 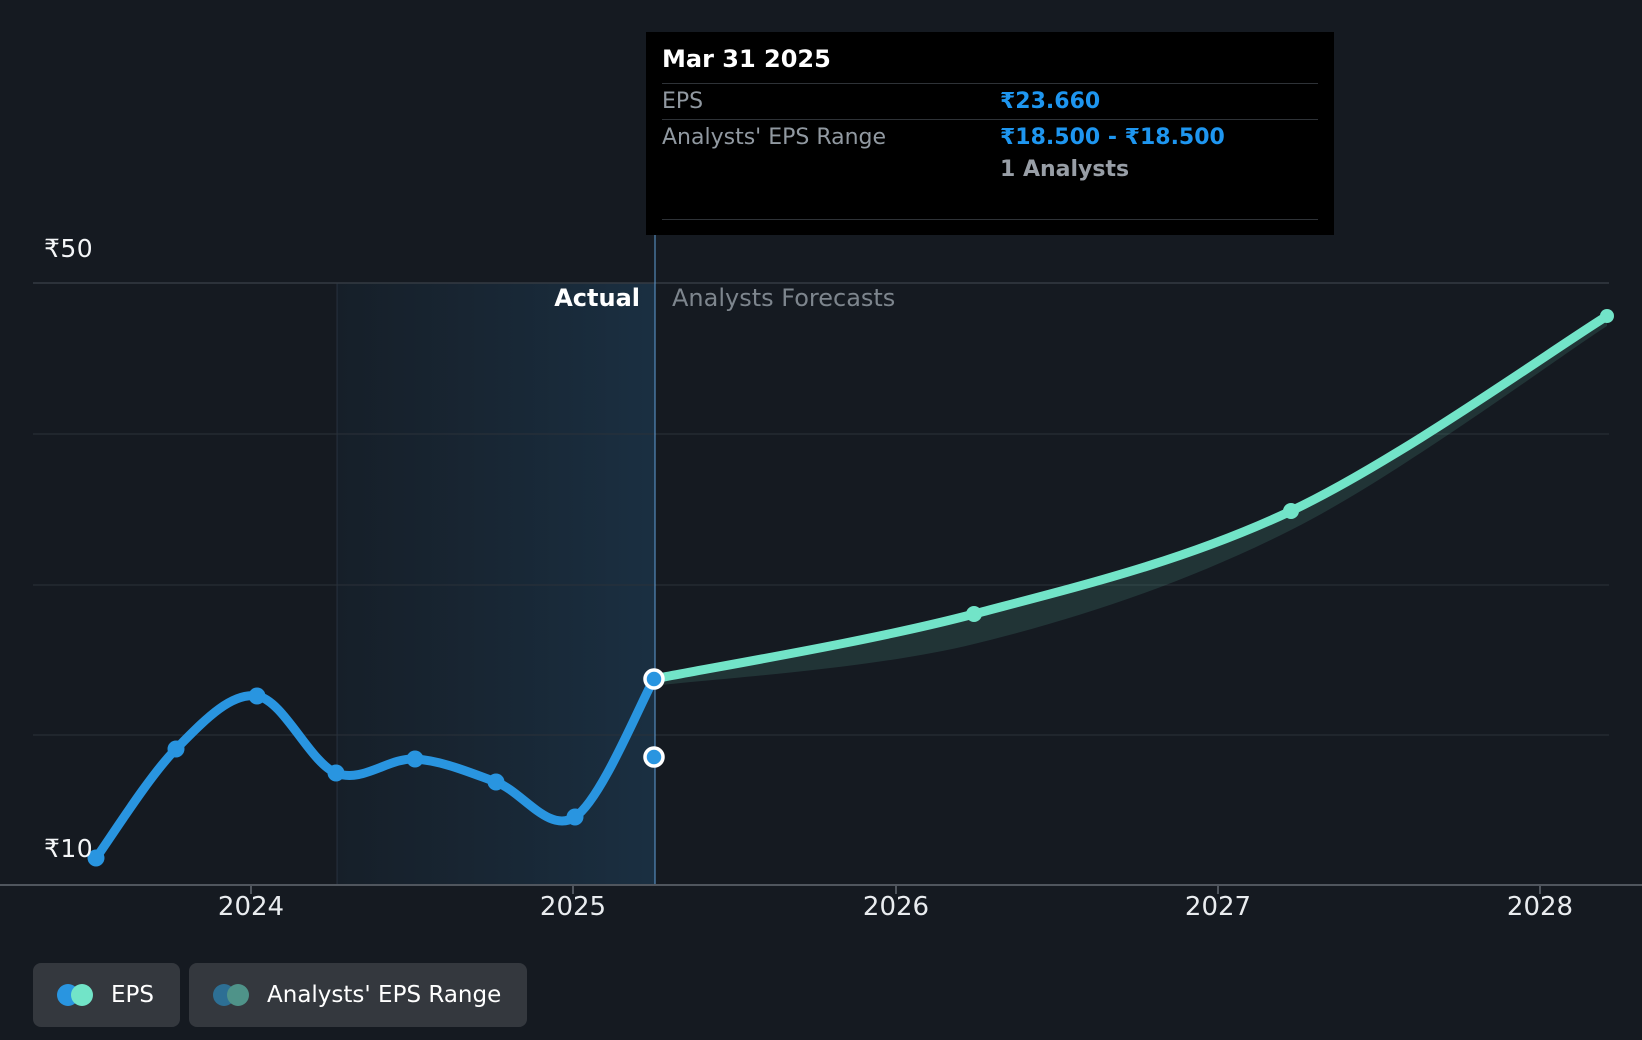 What do you see at coordinates (107, 995) in the screenshot?
I see `legend-item-eps: EPS` at bounding box center [107, 995].